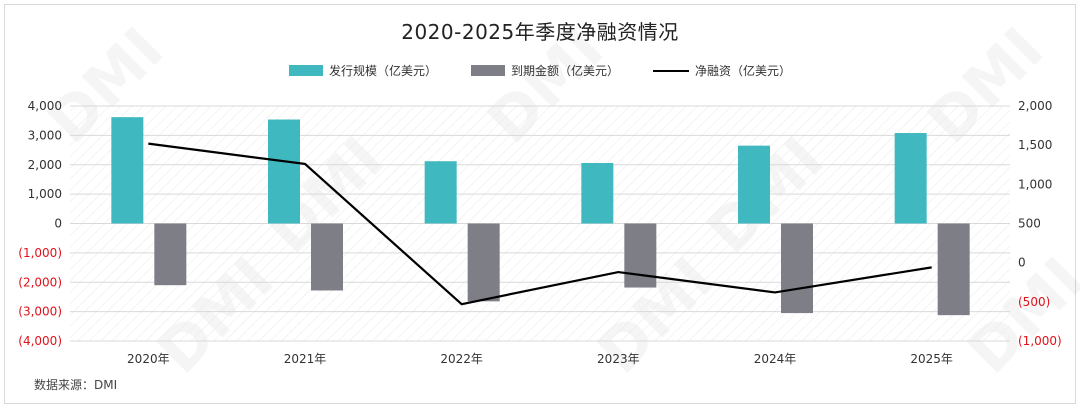 The width and height of the screenshot is (1080, 408). Describe the element at coordinates (305, 70) in the screenshot. I see `legend-swatch-issuance` at that location.